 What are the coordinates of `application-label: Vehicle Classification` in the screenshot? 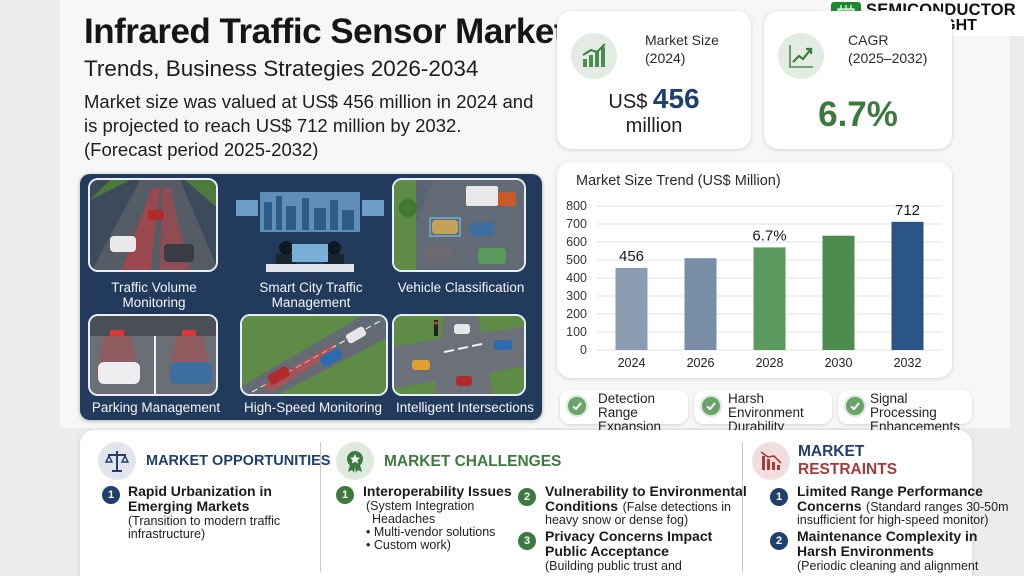 It's located at (461, 287).